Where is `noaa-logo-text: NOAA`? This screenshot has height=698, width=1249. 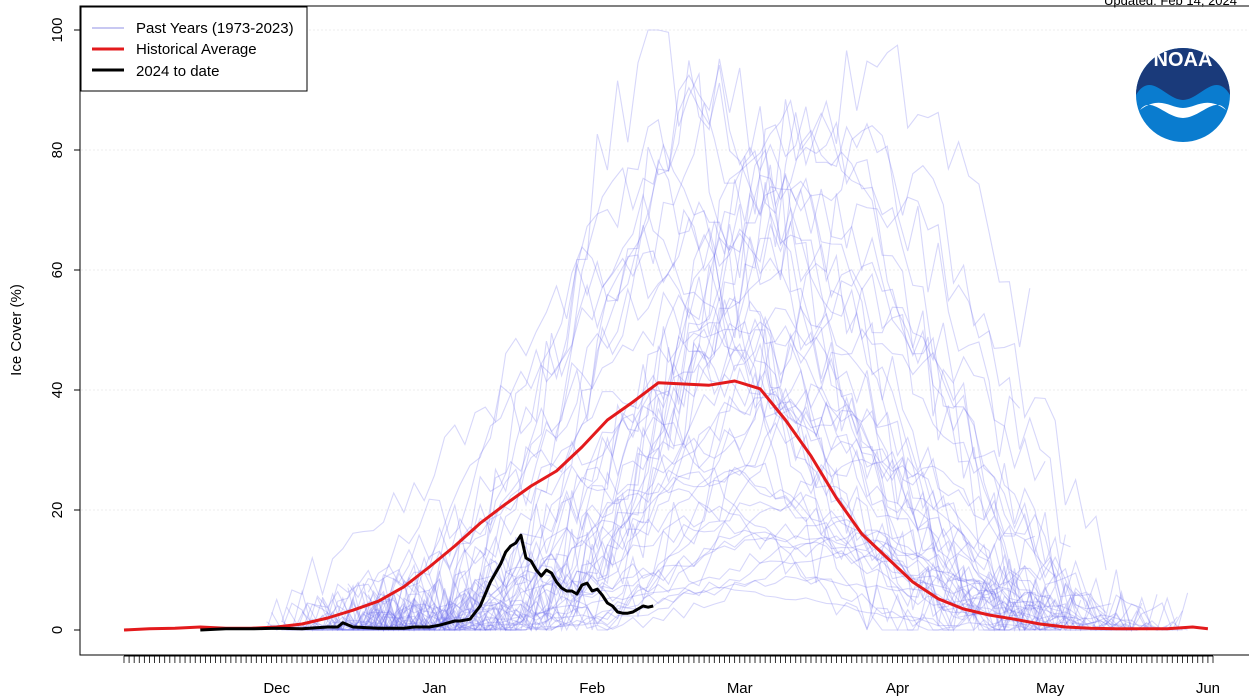 noaa-logo-text: NOAA is located at coordinates (1183, 60).